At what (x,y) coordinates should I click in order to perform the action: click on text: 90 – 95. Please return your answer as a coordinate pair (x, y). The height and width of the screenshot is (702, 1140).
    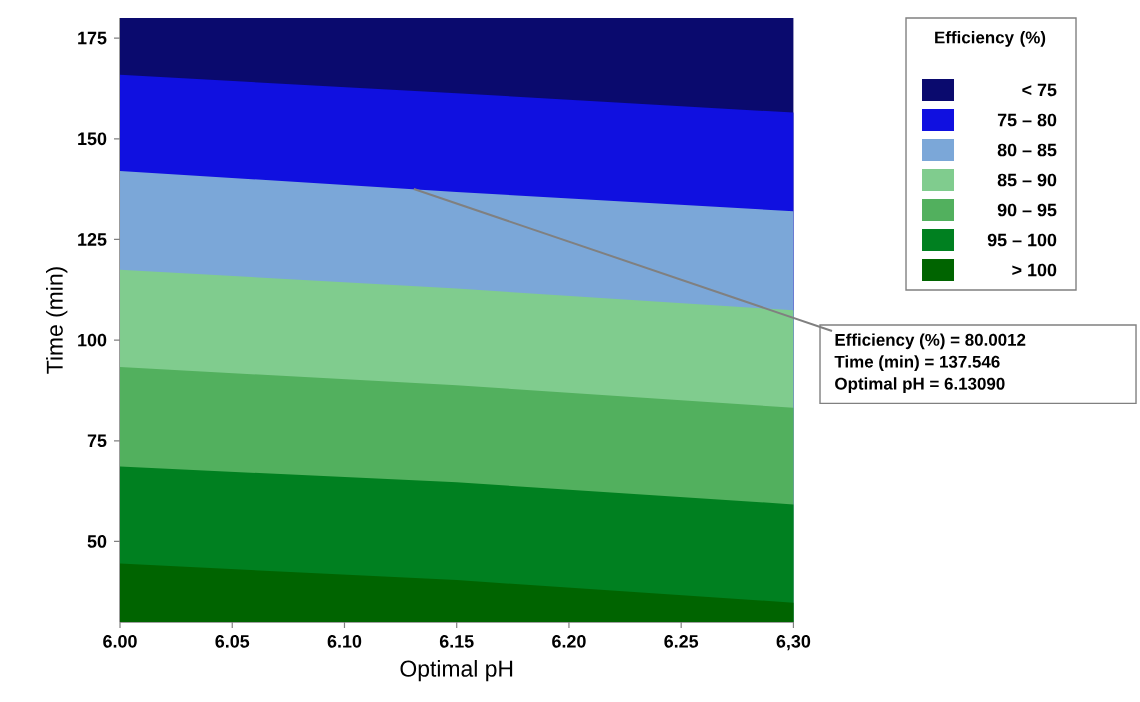
    Looking at the image, I should click on (1027, 210).